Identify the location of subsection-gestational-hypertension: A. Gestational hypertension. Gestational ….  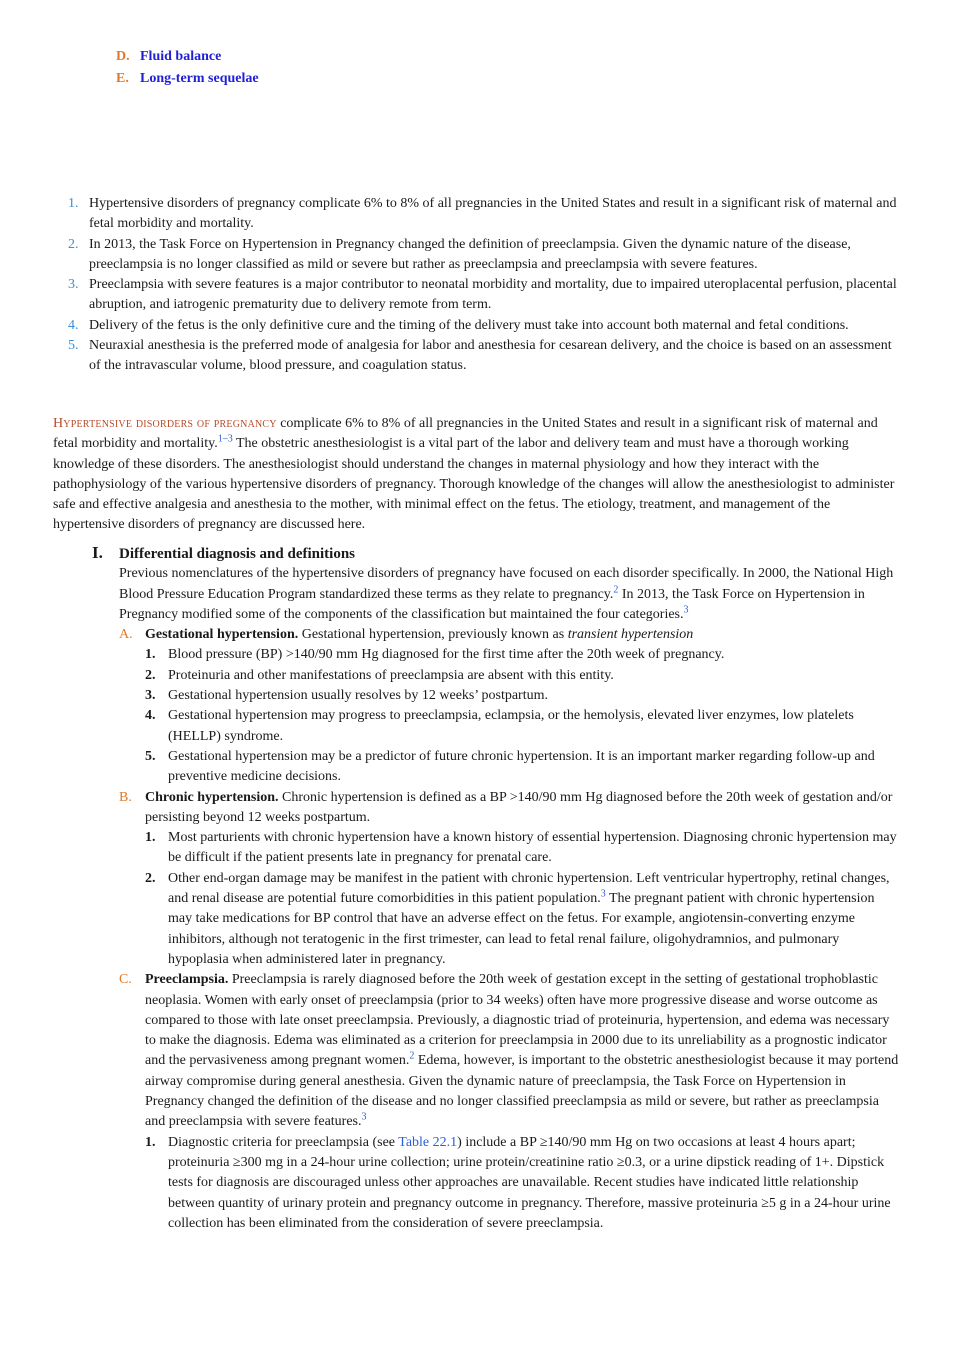
(406, 635).